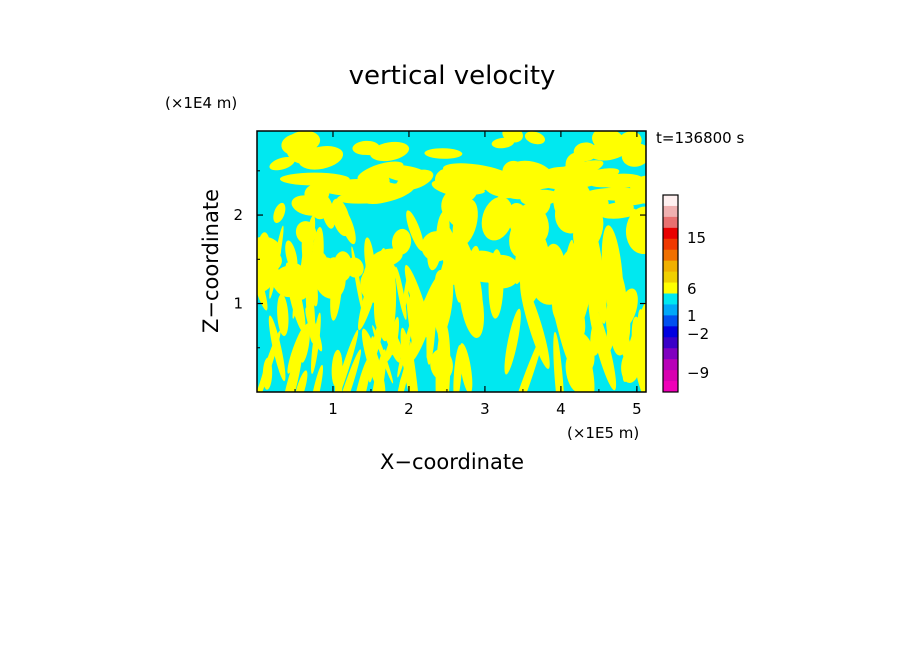 This screenshot has height=654, width=904. Describe the element at coordinates (452, 462) in the screenshot. I see `x-axis-label: X−coordinate` at that location.